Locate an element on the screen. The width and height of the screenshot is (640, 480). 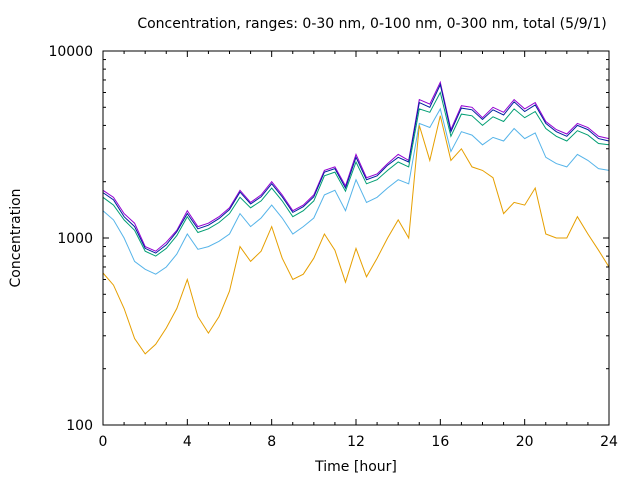
x-axis-label: Time [hour] is located at coordinates (355, 467).